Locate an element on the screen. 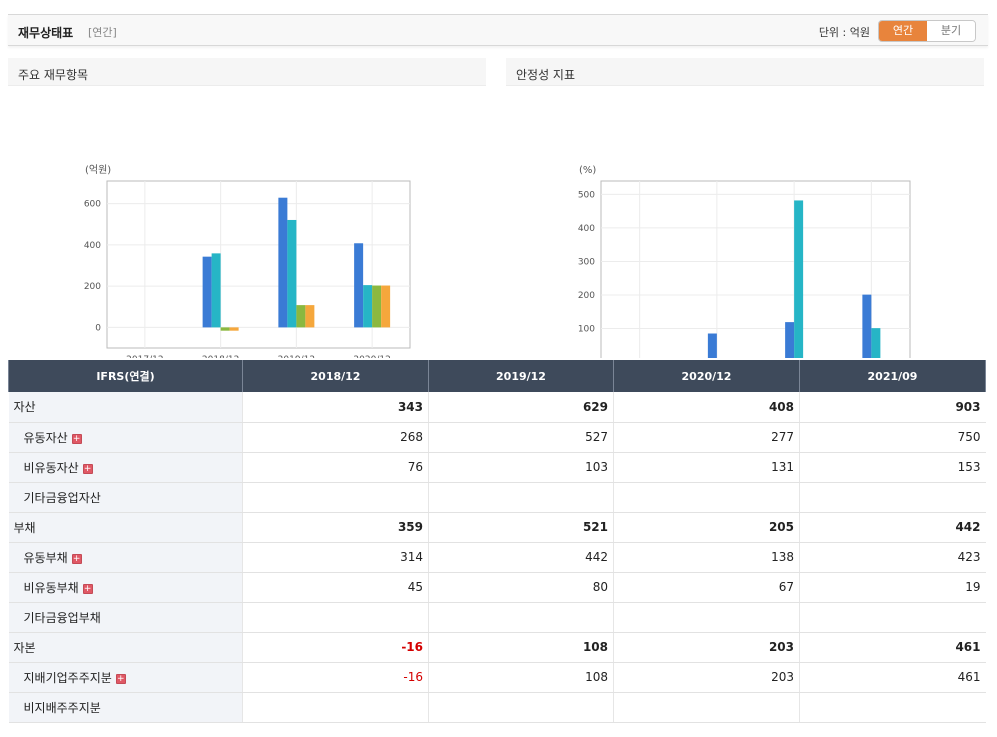 The height and width of the screenshot is (737, 997). value-cell: 80 is located at coordinates (521, 587).